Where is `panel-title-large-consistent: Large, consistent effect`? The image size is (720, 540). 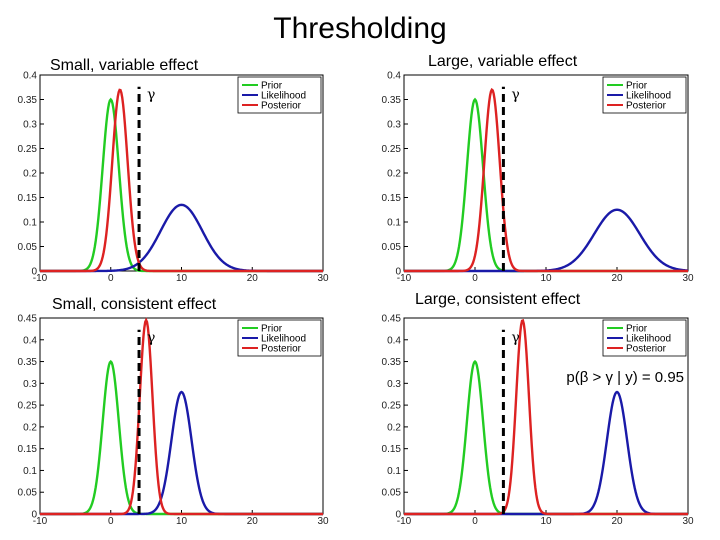
panel-title-large-consistent: Large, consistent effect is located at coordinates (498, 299).